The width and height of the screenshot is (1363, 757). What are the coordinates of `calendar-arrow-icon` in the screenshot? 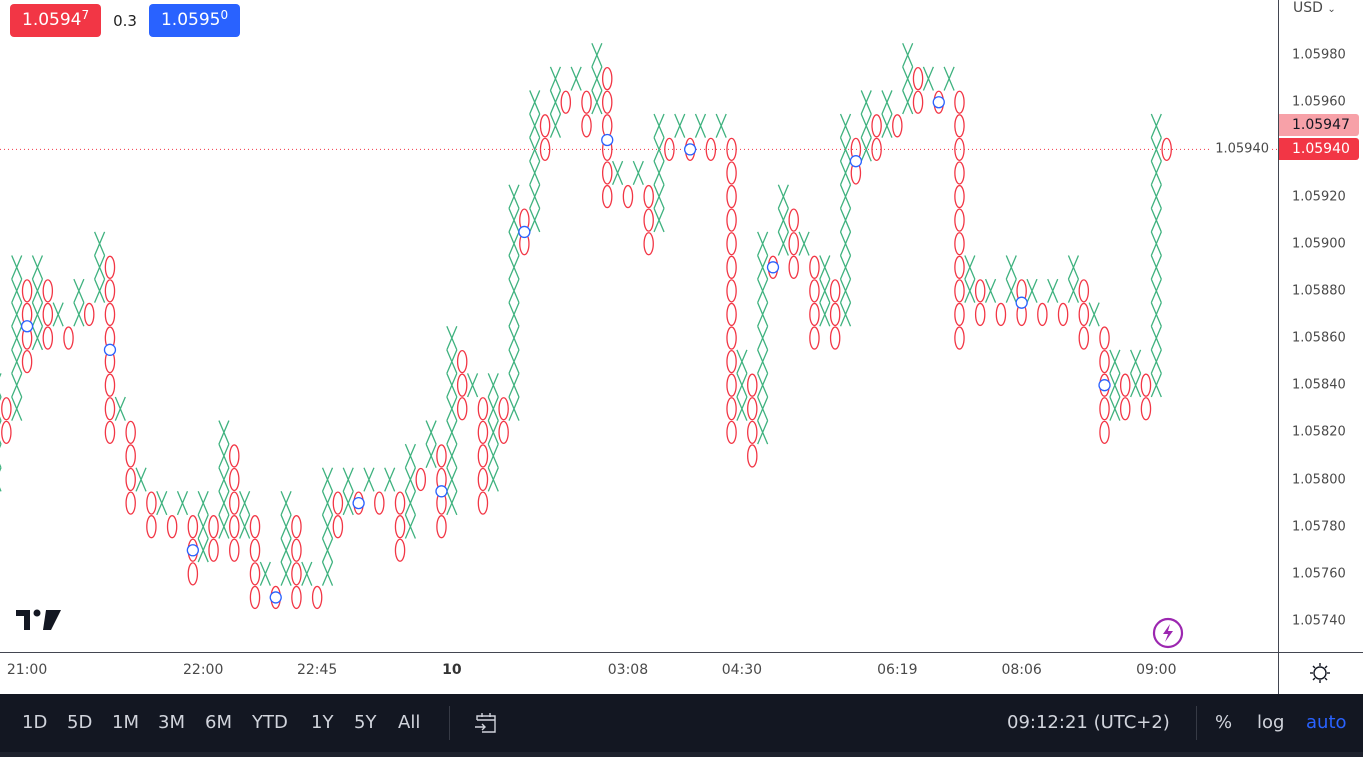 It's located at (486, 725).